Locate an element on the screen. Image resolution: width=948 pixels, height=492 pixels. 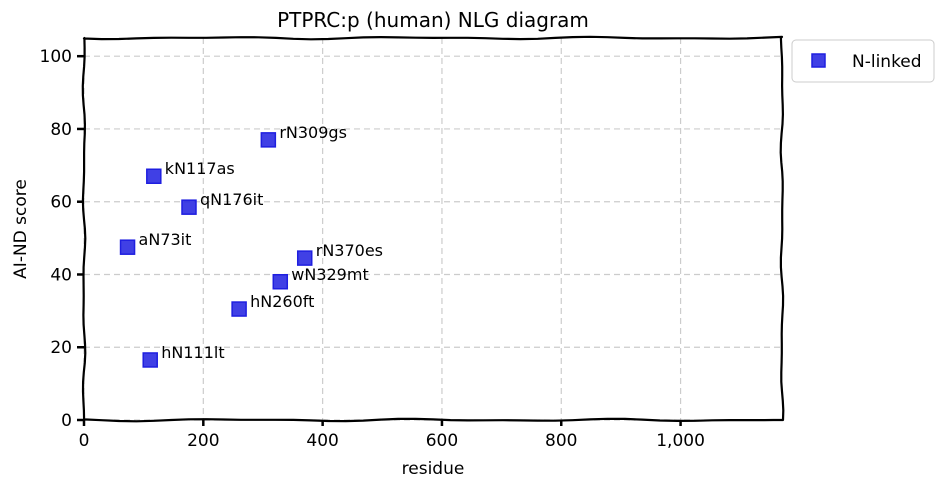
y-tick-label-2: 40 is located at coordinates (61, 275).